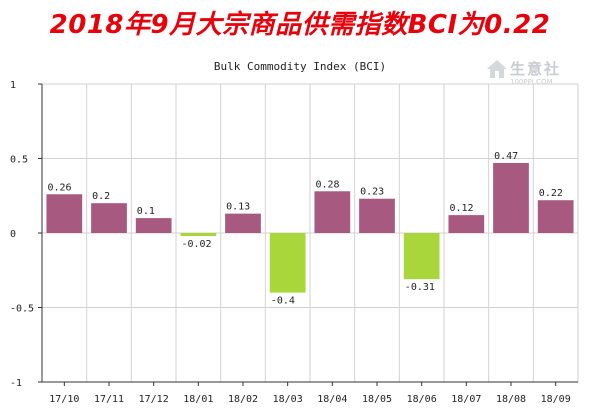 The height and width of the screenshot is (420, 600). What do you see at coordinates (422, 399) in the screenshot?
I see `x-tick-label: 18/06` at bounding box center [422, 399].